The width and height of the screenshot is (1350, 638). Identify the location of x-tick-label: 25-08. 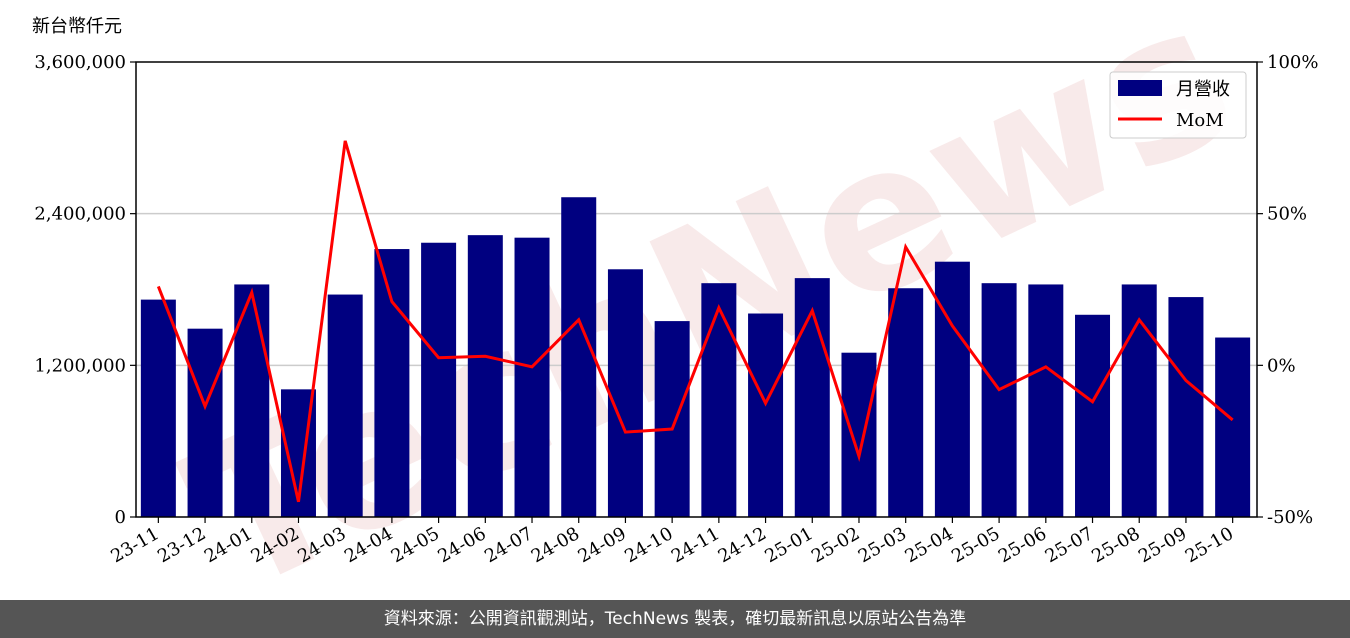
(1115, 545).